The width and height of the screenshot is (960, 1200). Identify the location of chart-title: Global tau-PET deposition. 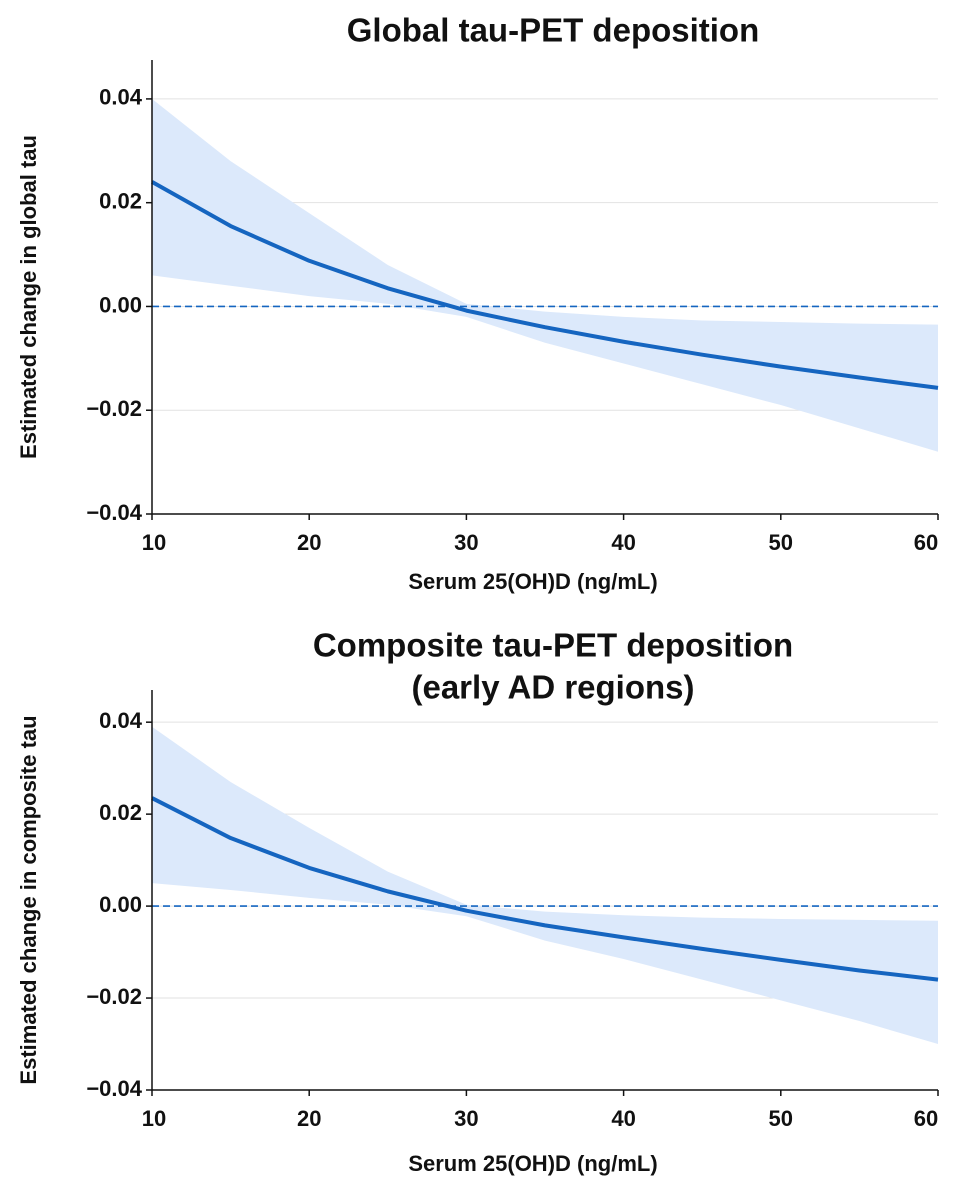
(553, 30).